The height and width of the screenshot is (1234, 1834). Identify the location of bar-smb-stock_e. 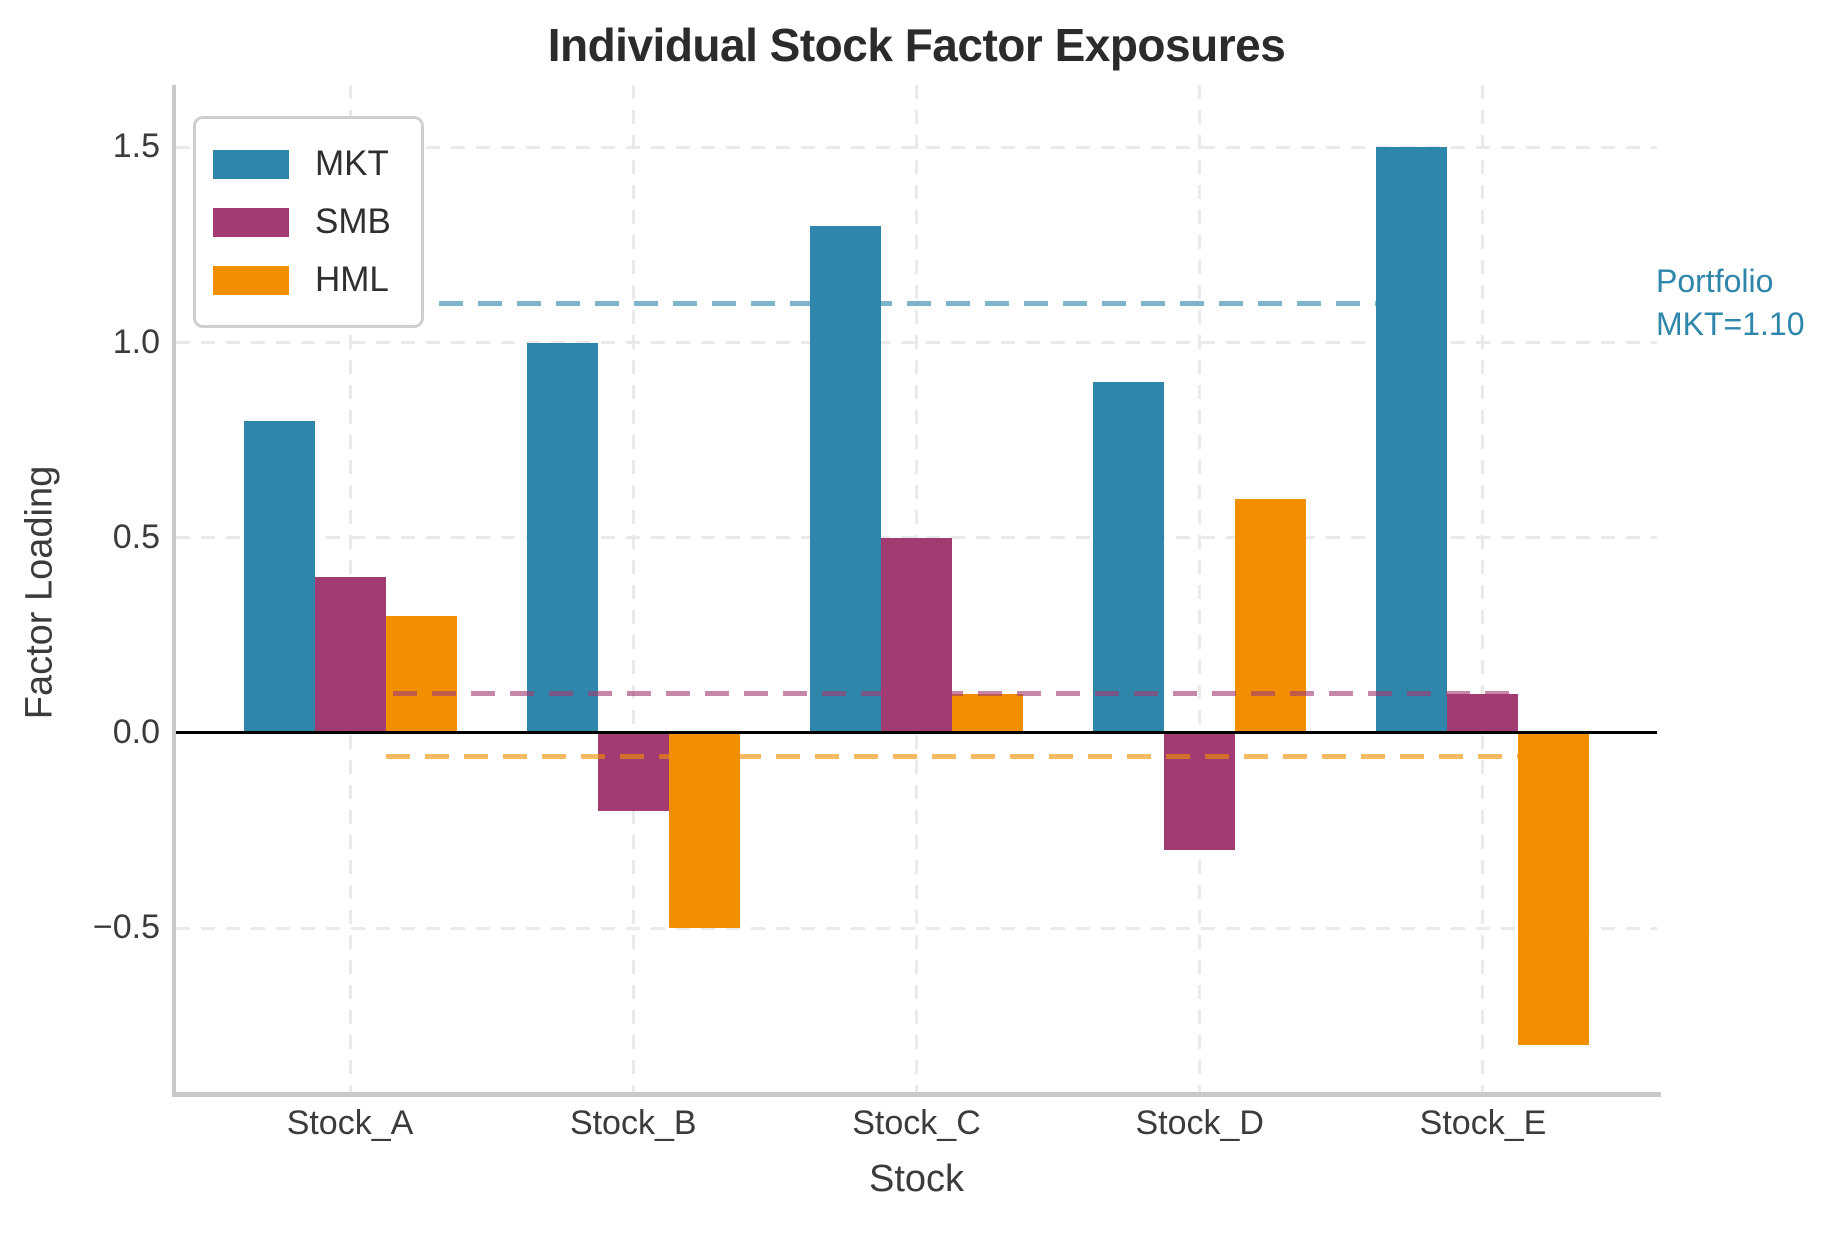
(1483, 713).